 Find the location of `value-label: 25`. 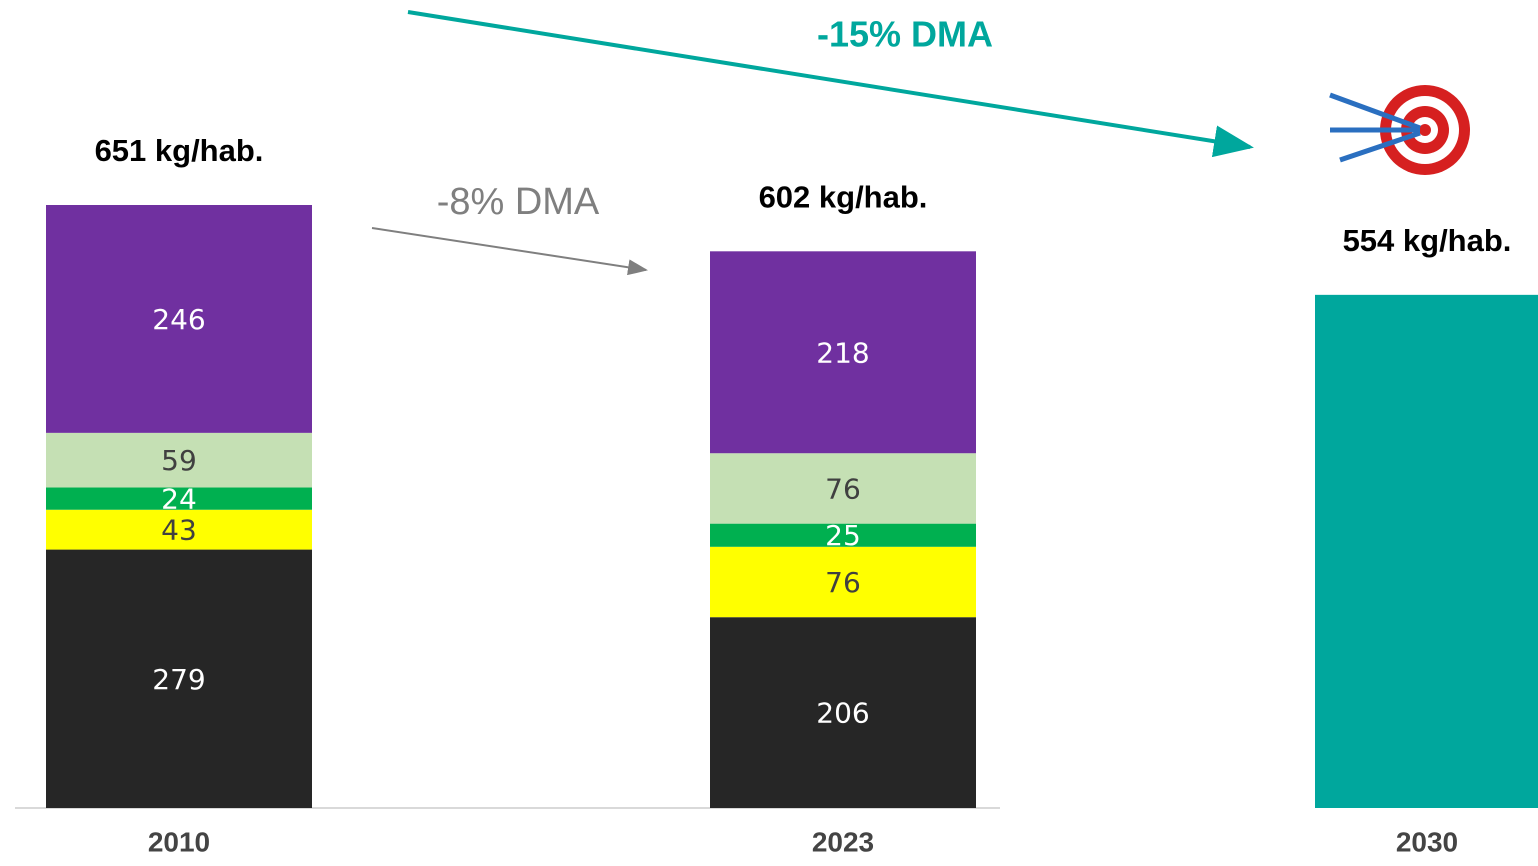

value-label: 25 is located at coordinates (843, 535).